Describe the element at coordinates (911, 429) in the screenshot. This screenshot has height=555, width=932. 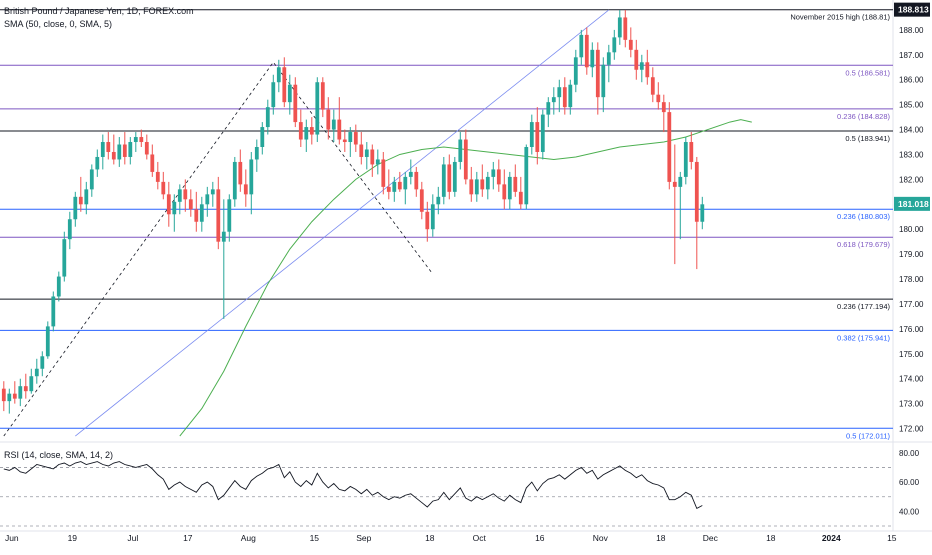
I see `price-tick-label: 172.00` at that location.